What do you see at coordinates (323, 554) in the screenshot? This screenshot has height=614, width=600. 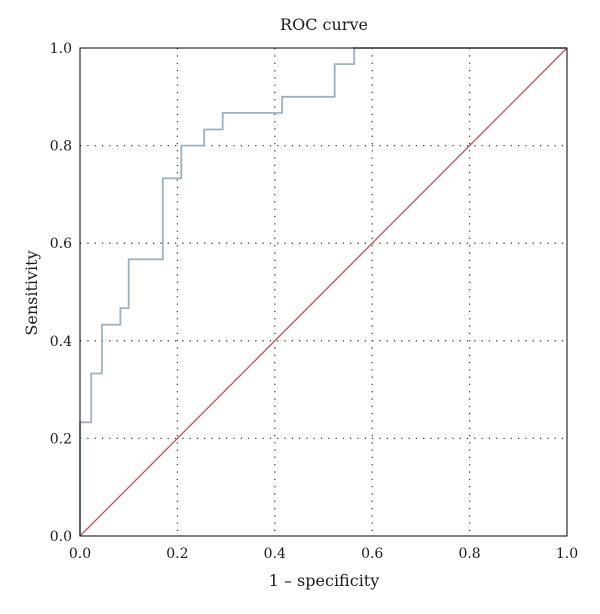 I see `x-tick-labels: 0.0 0.2 0.4 0.6 0.8 1.0` at bounding box center [323, 554].